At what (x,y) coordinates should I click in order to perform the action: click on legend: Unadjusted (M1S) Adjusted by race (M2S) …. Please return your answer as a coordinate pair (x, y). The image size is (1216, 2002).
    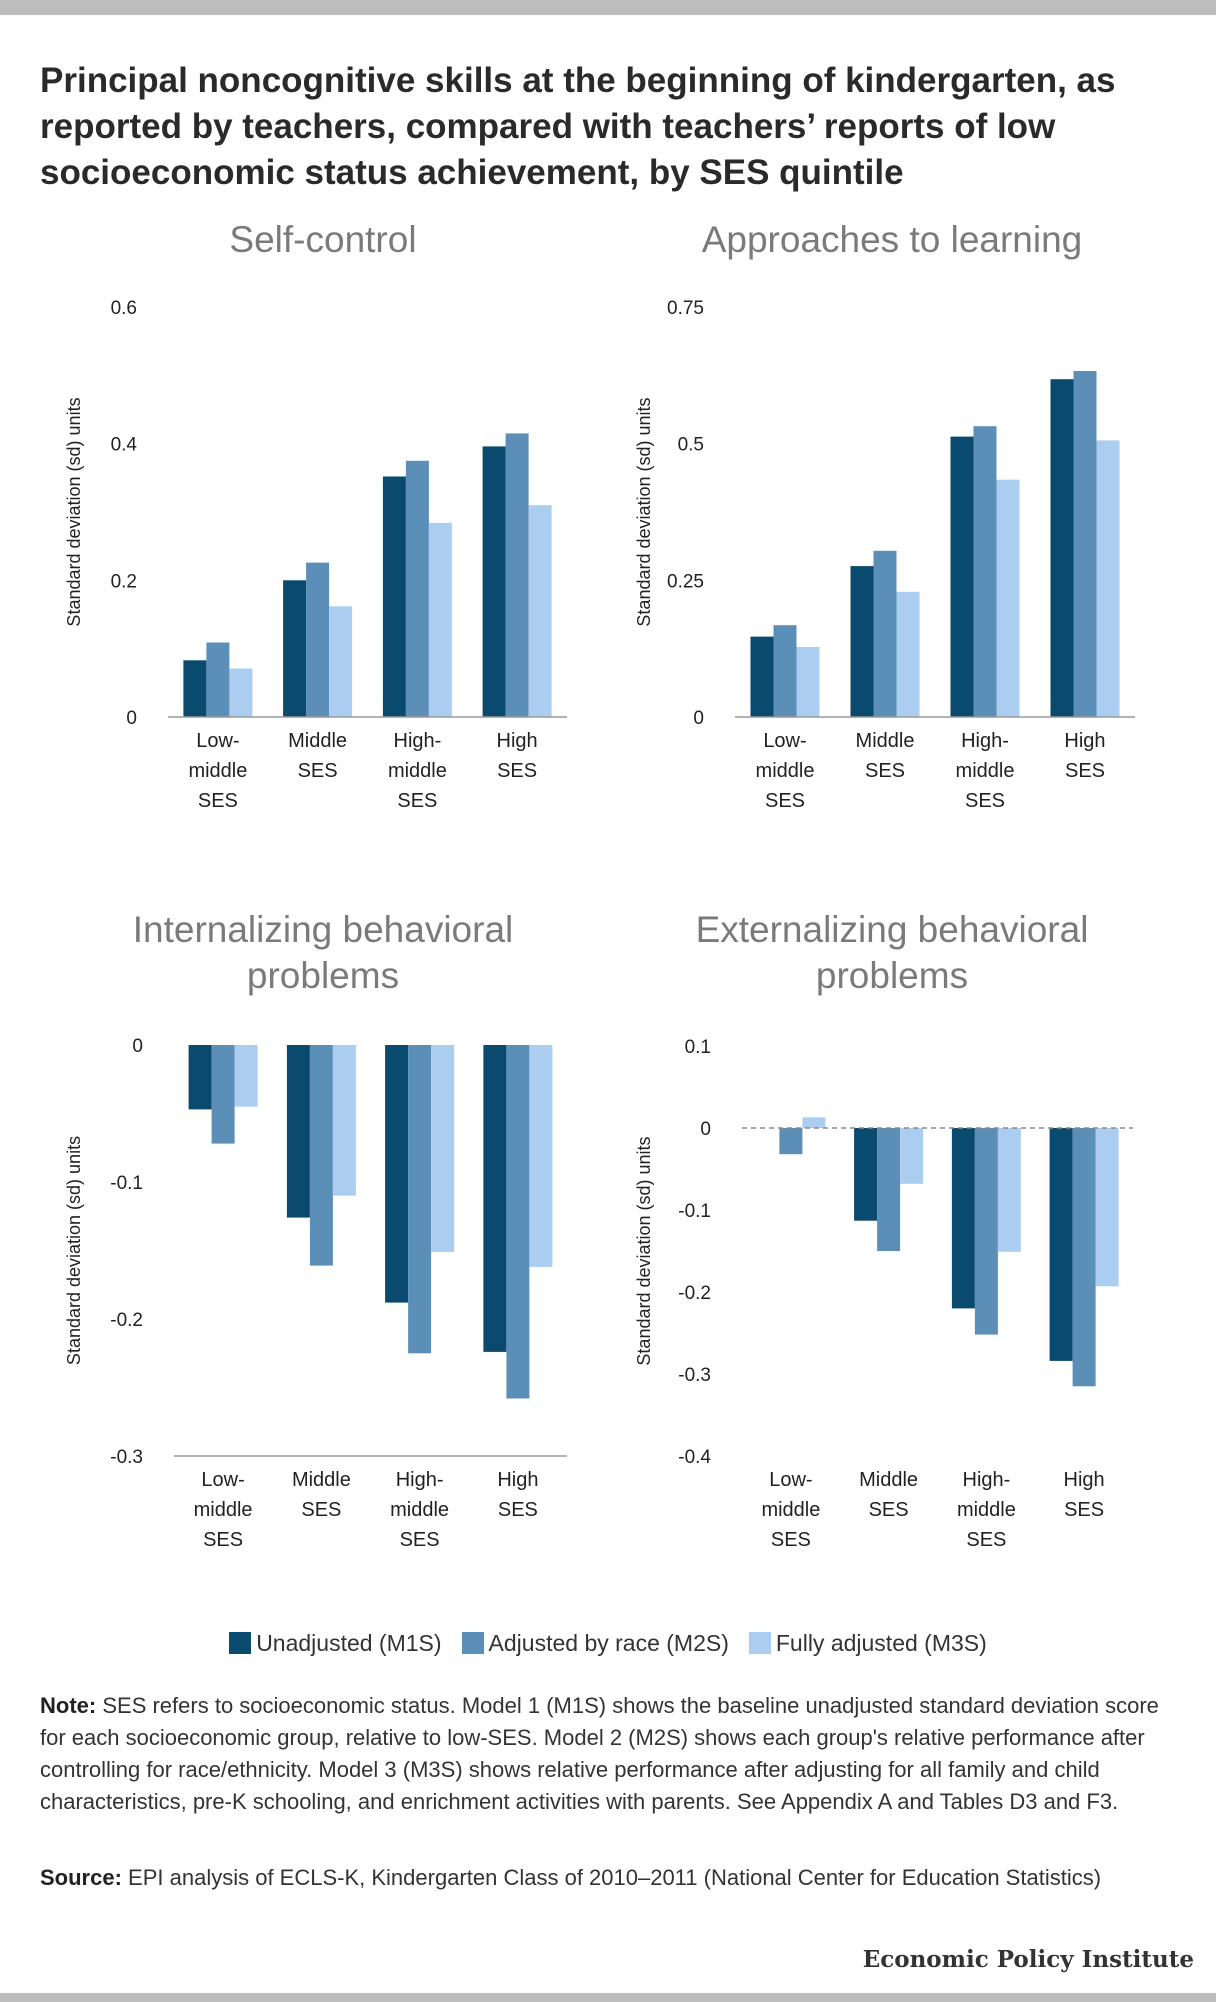
    Looking at the image, I should click on (608, 1643).